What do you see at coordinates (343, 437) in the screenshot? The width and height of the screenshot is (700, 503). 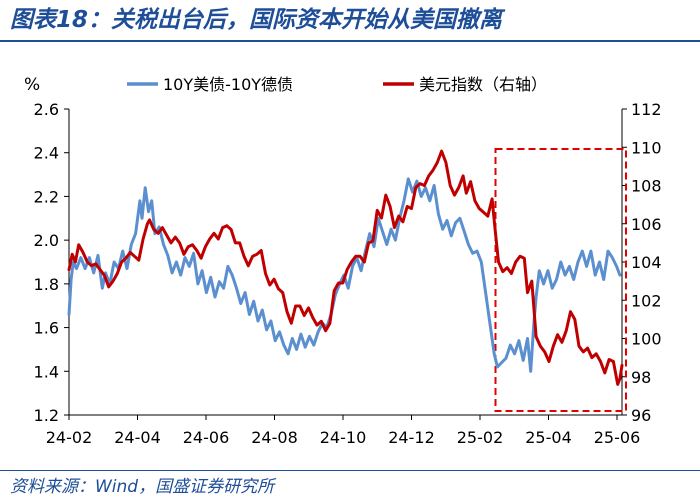 I see `x-axis-tick-label: 24-10` at bounding box center [343, 437].